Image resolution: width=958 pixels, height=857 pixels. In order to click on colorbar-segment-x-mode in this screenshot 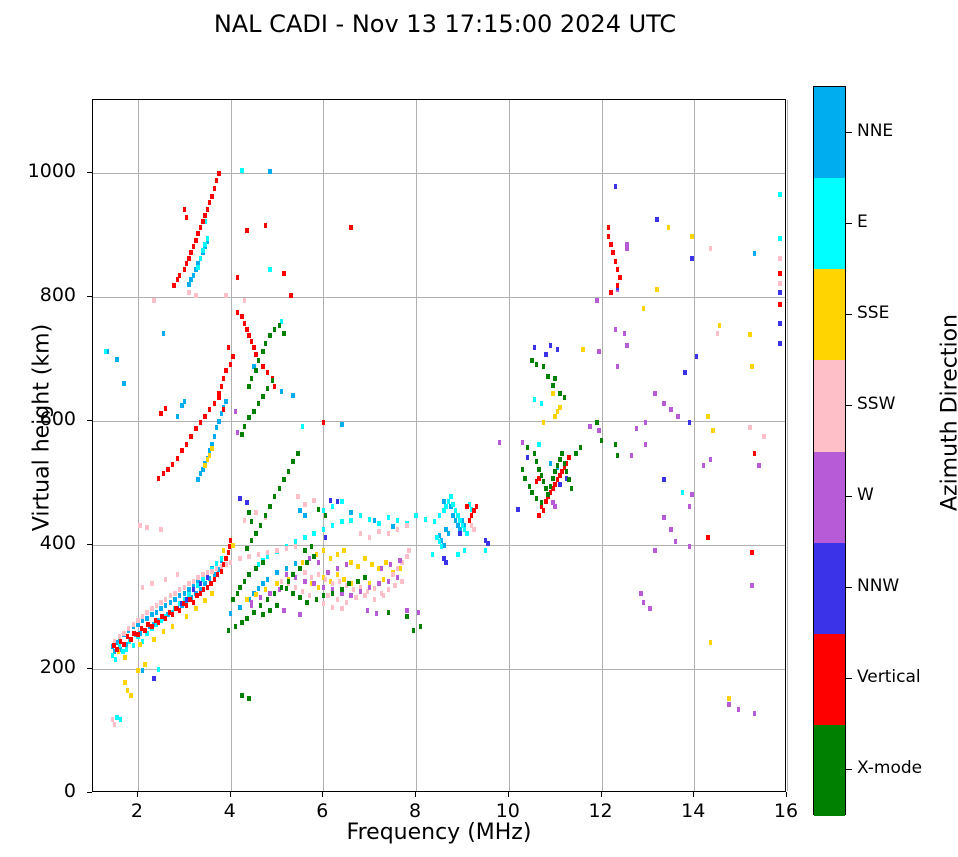, I will do `click(829, 770)`.